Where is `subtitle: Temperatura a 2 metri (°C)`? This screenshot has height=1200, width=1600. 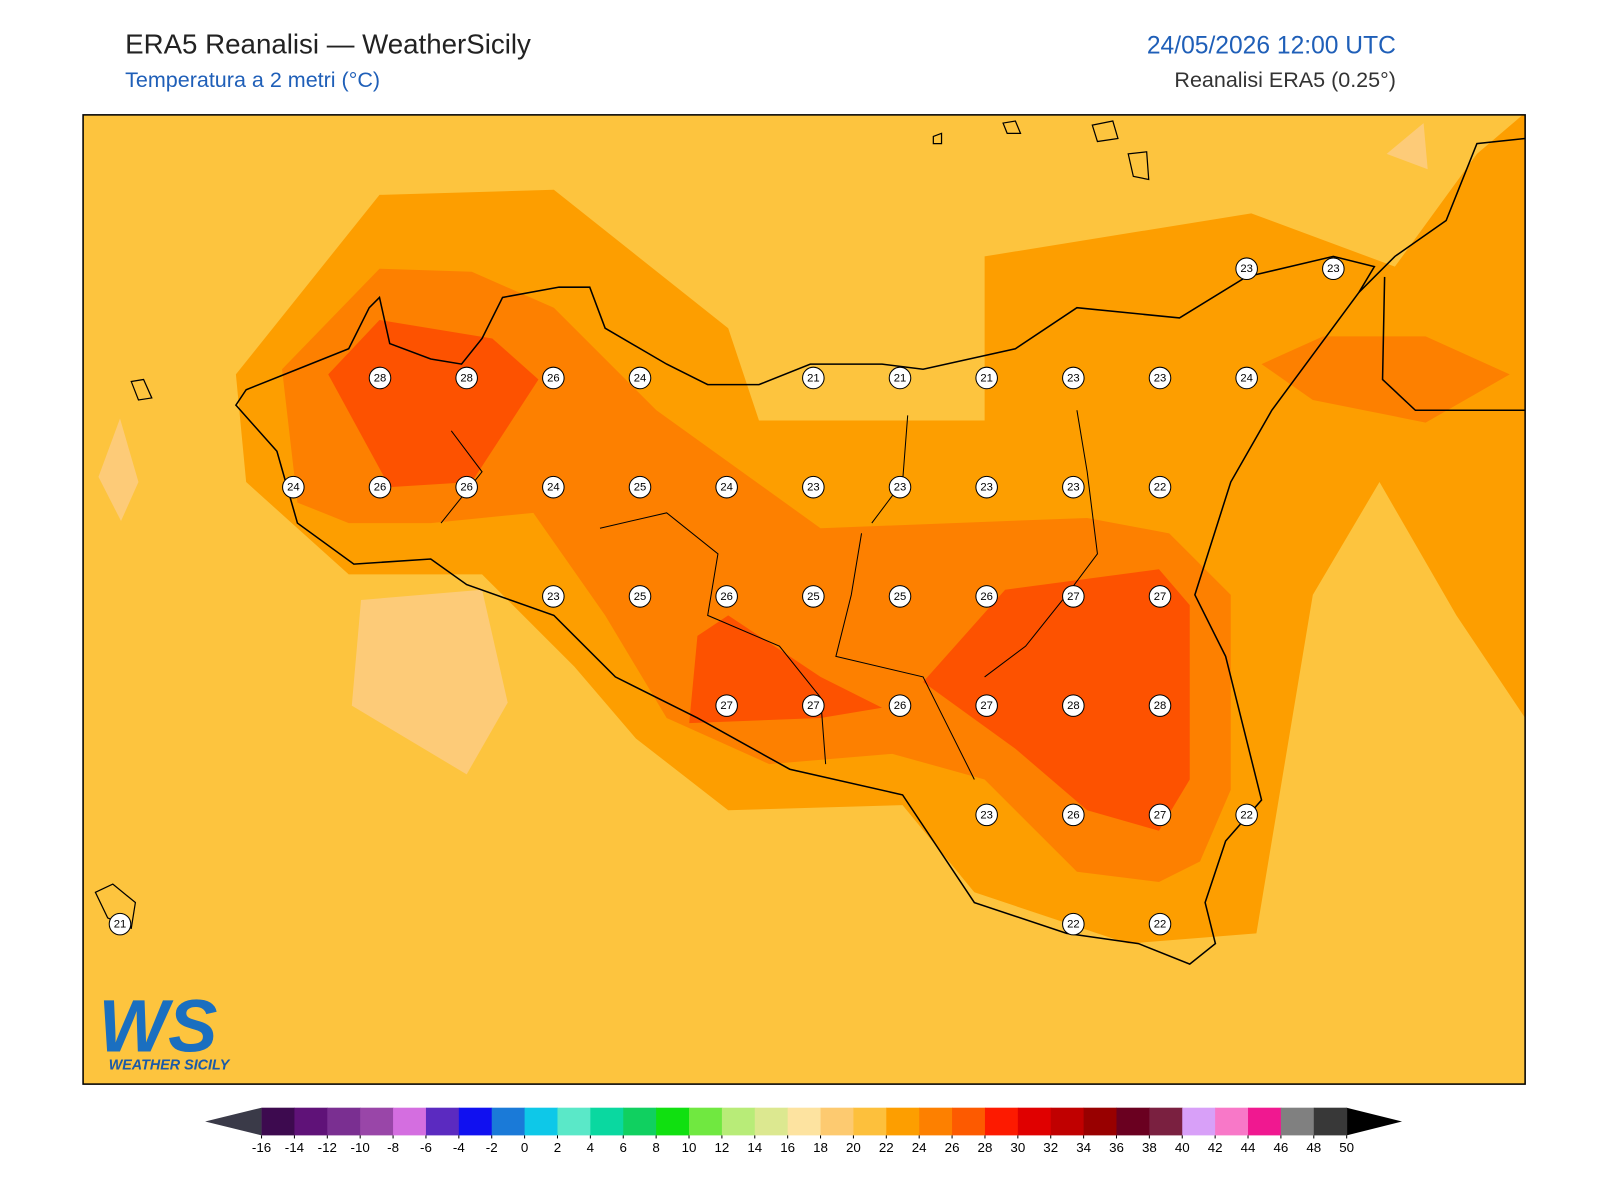 subtitle: Temperatura a 2 metri (°C) is located at coordinates (252, 80).